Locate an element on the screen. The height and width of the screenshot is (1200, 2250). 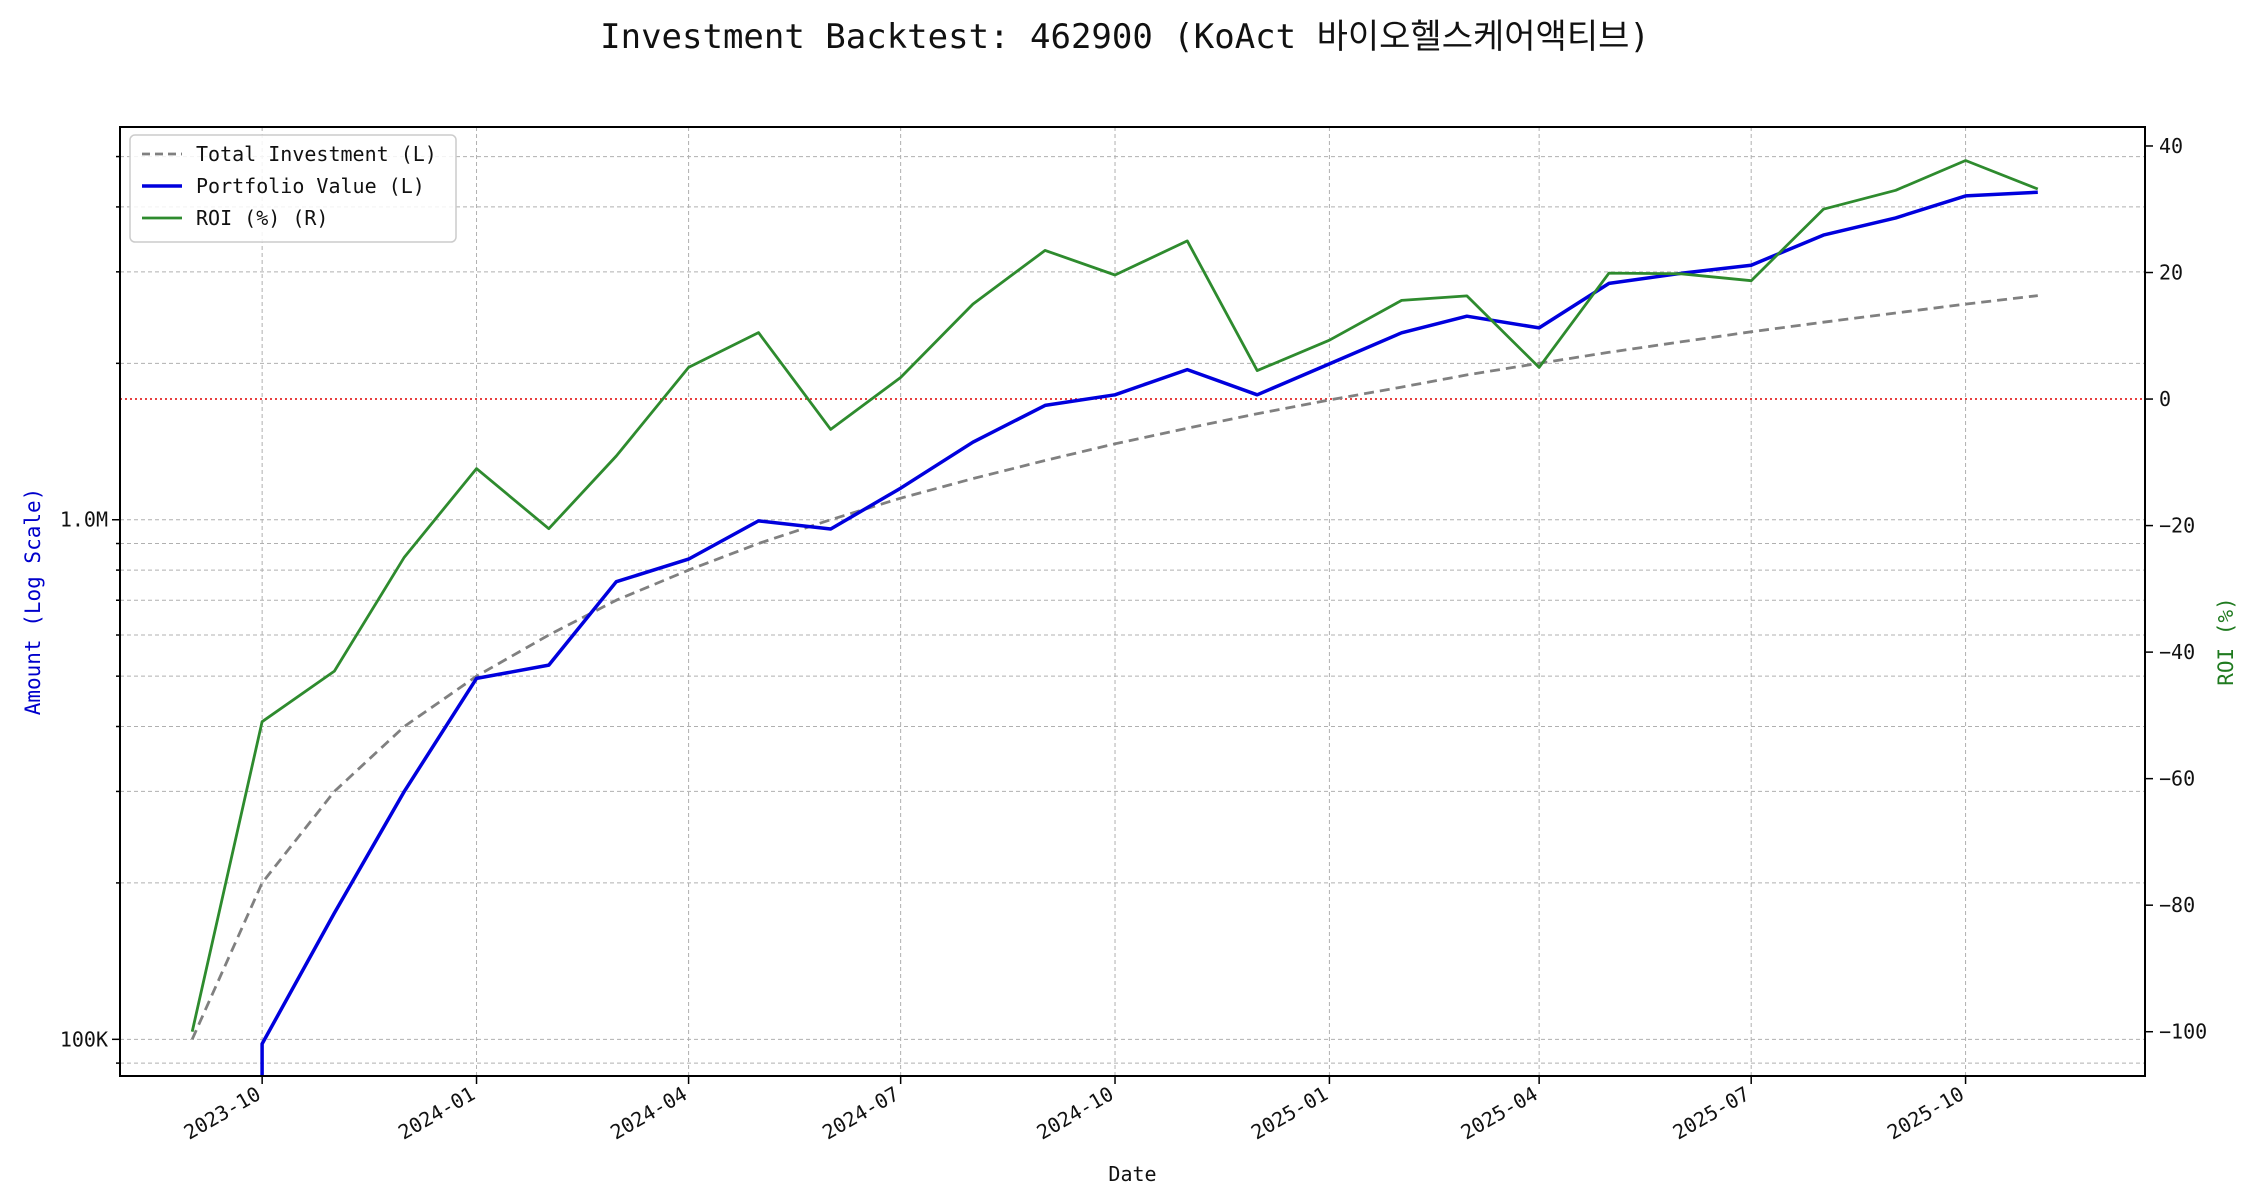
x-tick-label: 2025-01 is located at coordinates (1289, 1113).